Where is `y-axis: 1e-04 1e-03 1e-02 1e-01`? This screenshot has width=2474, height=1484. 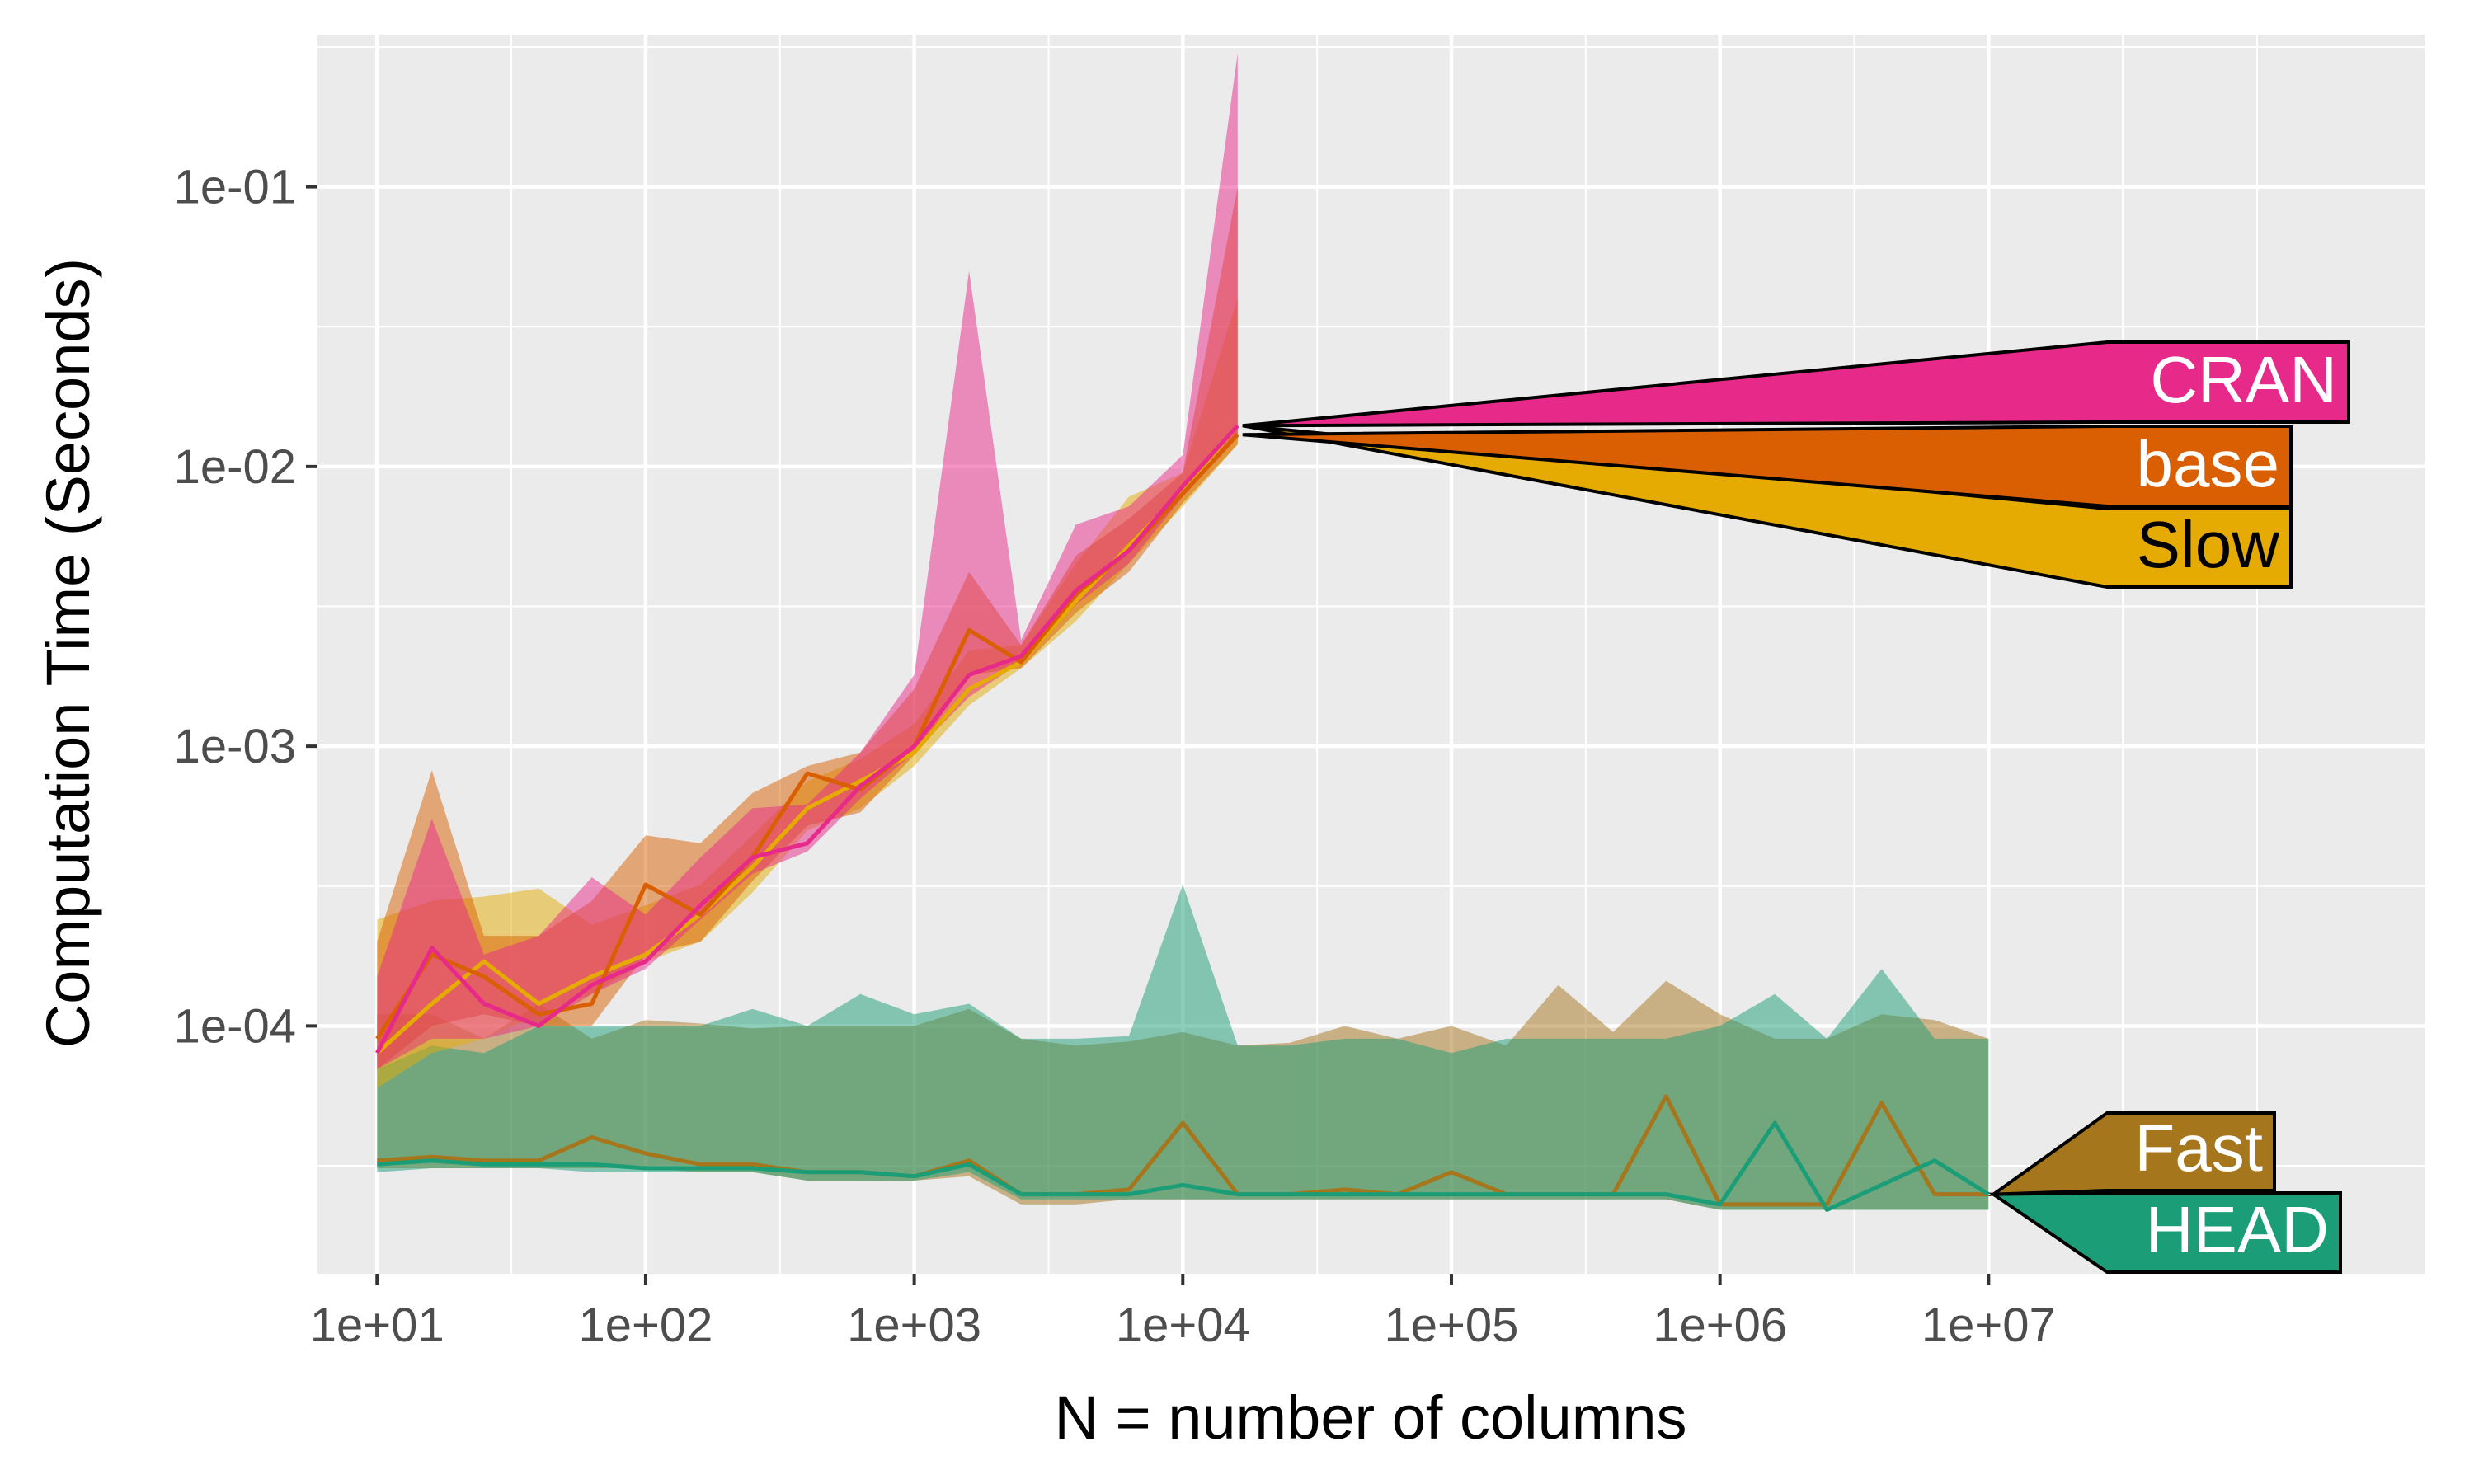 y-axis: 1e-04 1e-03 1e-02 1e-01 is located at coordinates (245, 607).